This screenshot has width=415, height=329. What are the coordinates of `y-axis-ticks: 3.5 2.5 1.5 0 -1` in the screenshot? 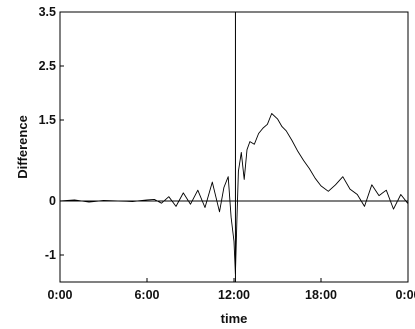 It's located at (51, 133).